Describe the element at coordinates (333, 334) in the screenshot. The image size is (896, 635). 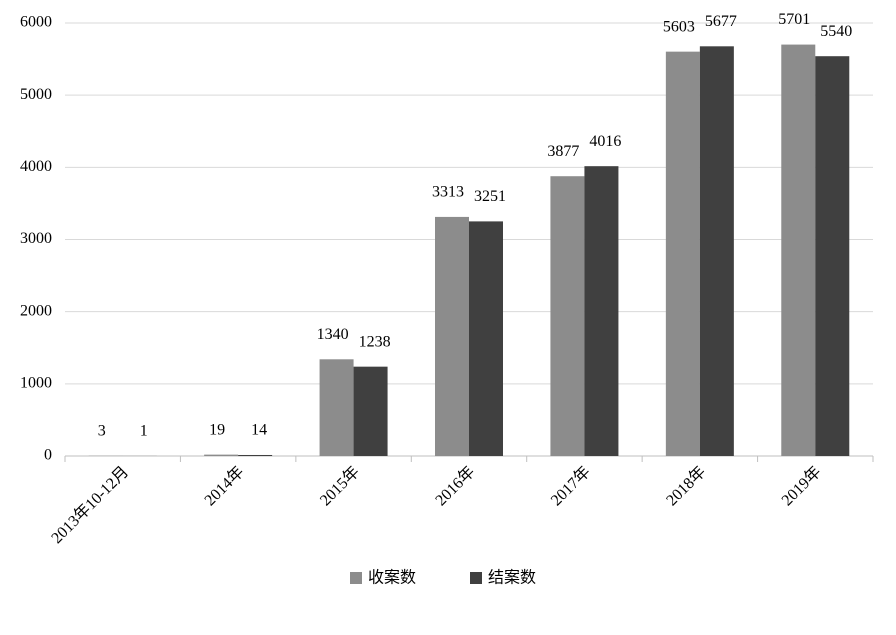
I see `data-label: 1340` at that location.